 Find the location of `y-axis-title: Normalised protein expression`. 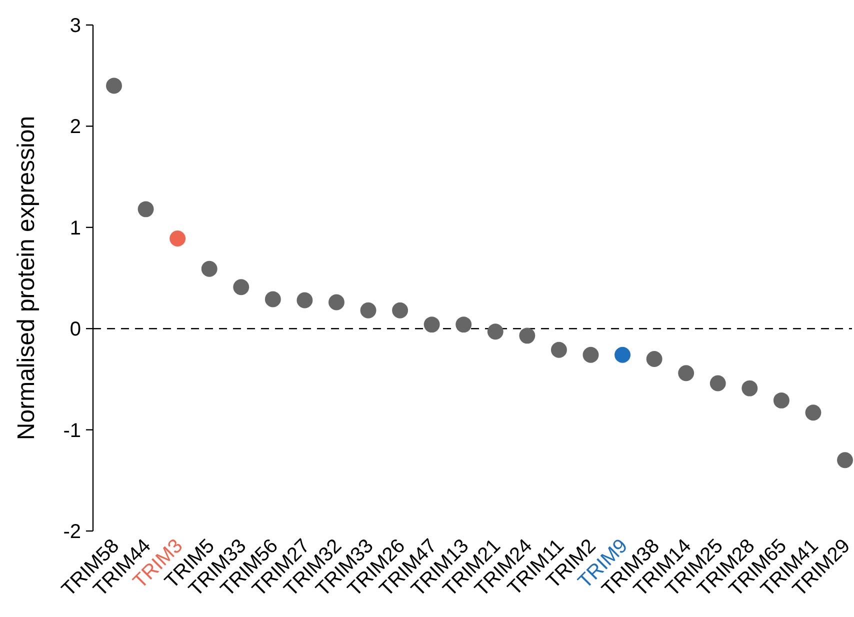

y-axis-title: Normalised protein expression is located at coordinates (26, 278).